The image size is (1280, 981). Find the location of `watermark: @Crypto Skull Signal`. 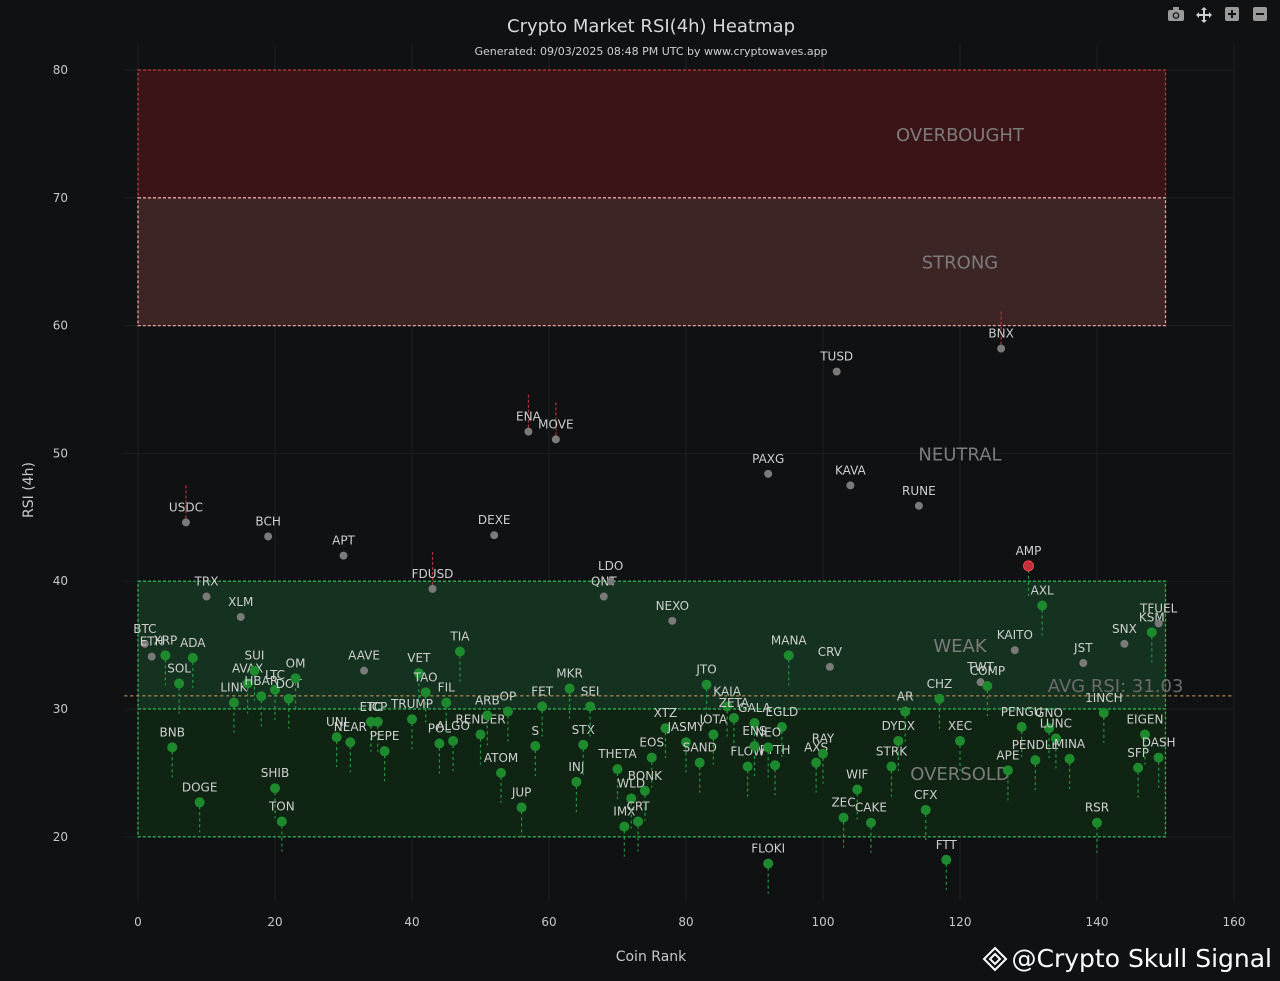

watermark: @Crypto Skull Signal is located at coordinates (1127, 958).